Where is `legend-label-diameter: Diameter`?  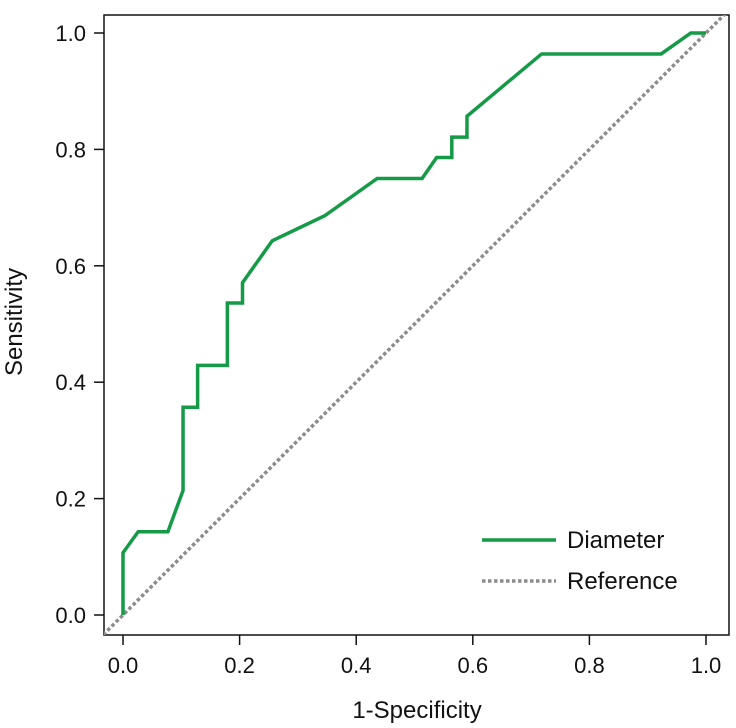 legend-label-diameter: Diameter is located at coordinates (615, 540).